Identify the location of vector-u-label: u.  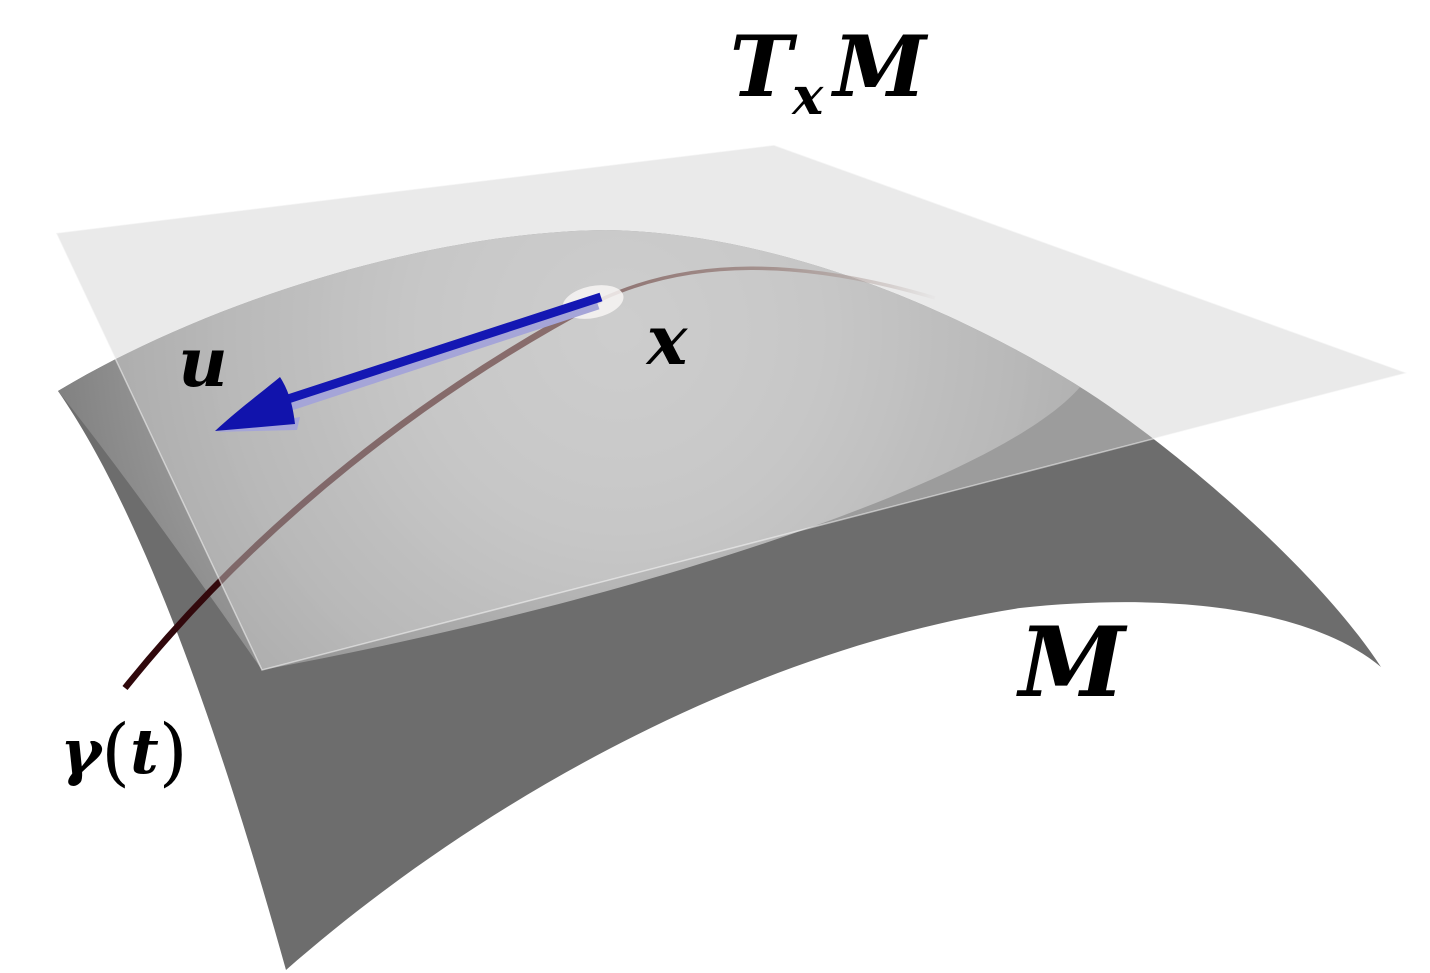
(203, 363).